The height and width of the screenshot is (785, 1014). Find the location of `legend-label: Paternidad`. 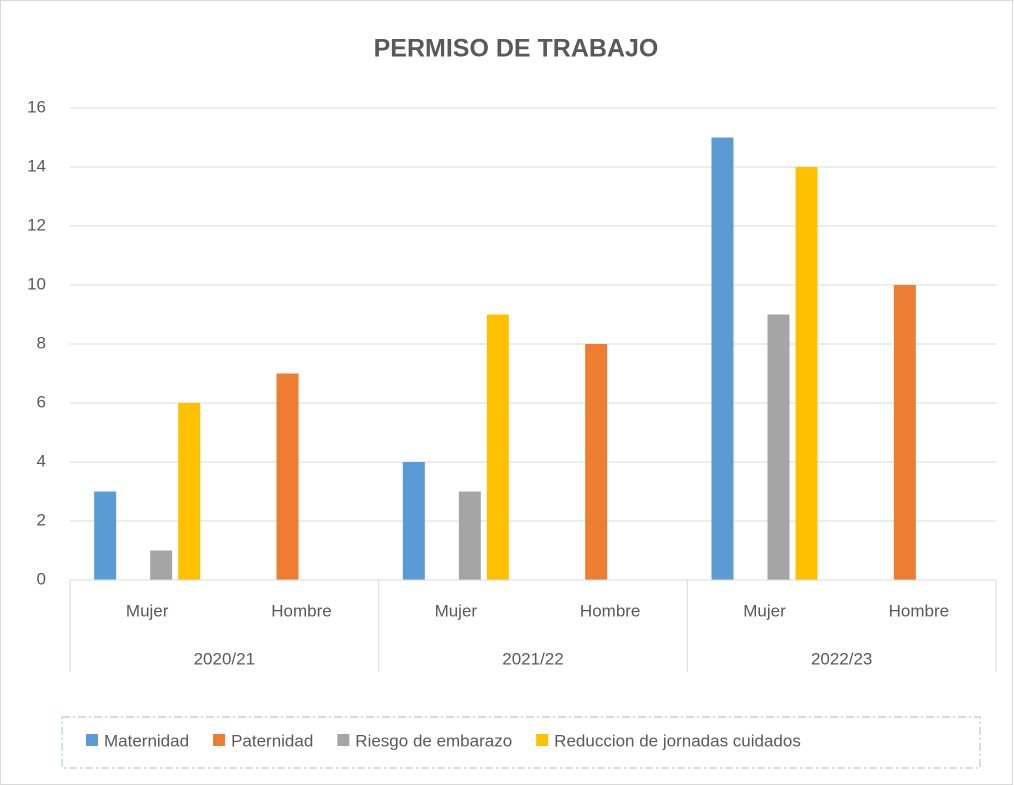

legend-label: Paternidad is located at coordinates (272, 740).